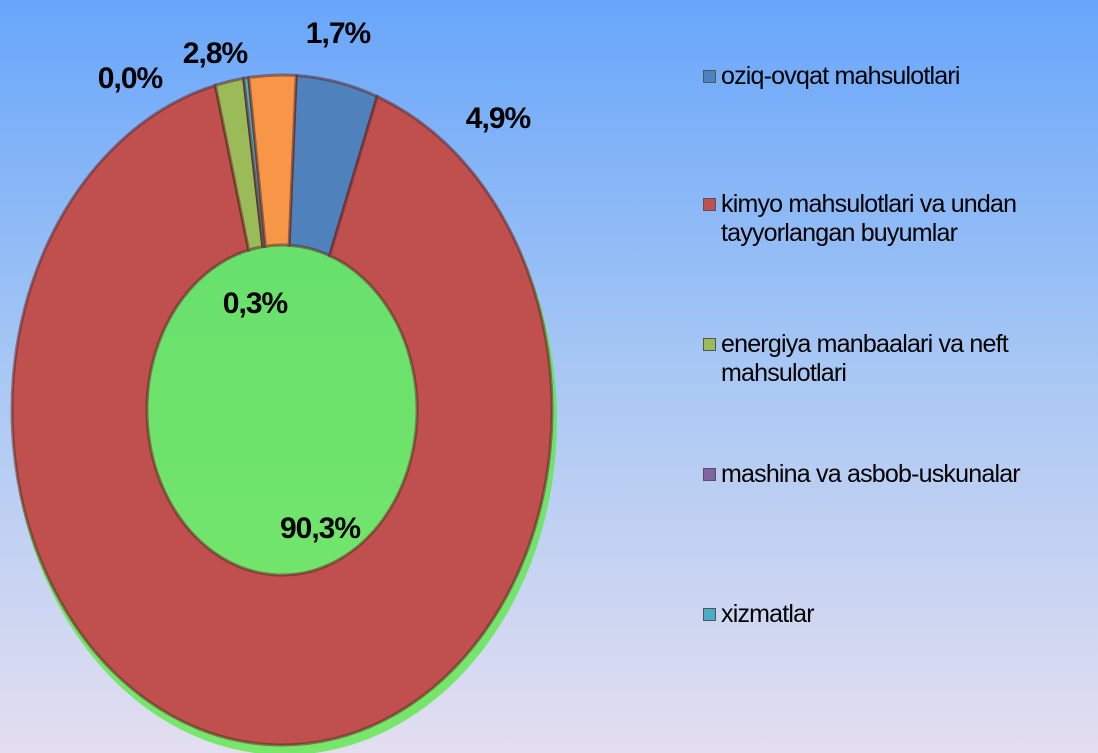 The width and height of the screenshot is (1098, 753). Describe the element at coordinates (338, 33) in the screenshot. I see `data-label: 1,7%` at that location.